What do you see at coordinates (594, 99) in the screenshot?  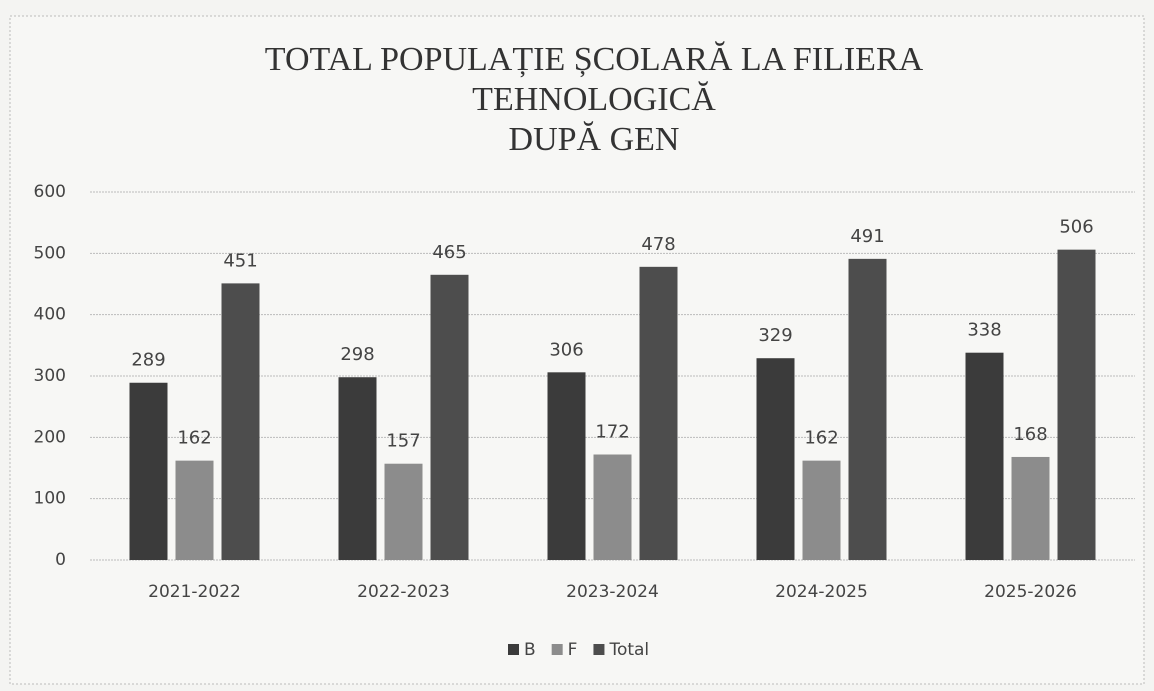 I see `chart-title: TEHNOLOGICĂ` at bounding box center [594, 99].